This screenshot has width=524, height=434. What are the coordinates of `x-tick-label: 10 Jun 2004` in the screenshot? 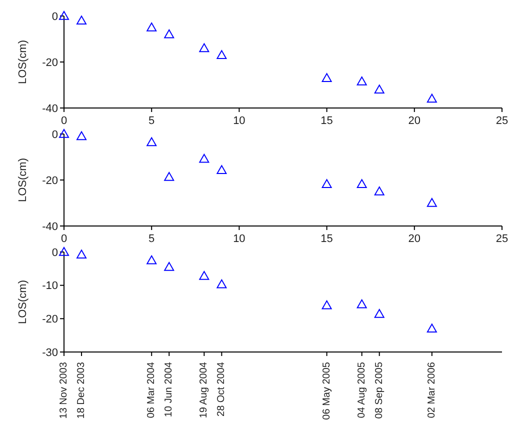 It's located at (169, 390).